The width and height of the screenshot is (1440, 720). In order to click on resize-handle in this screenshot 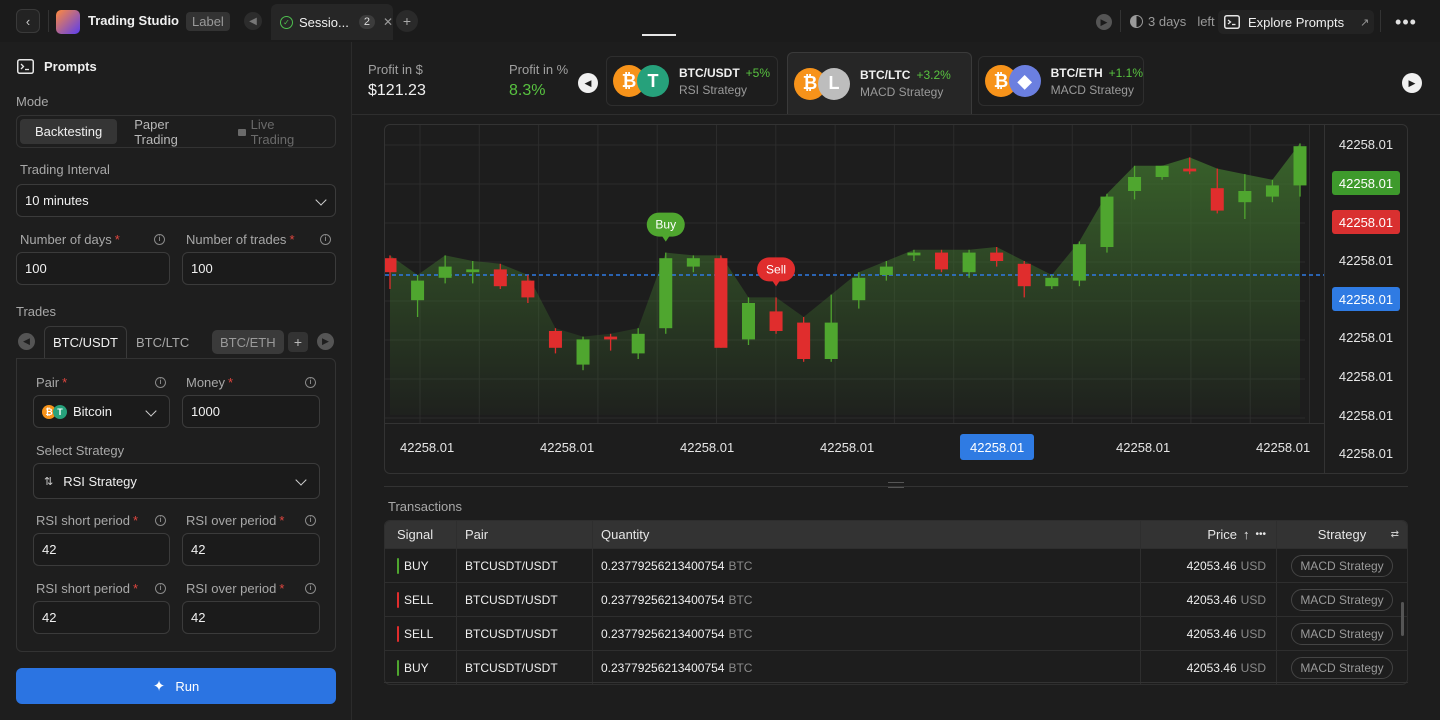, I will do `click(896, 485)`.